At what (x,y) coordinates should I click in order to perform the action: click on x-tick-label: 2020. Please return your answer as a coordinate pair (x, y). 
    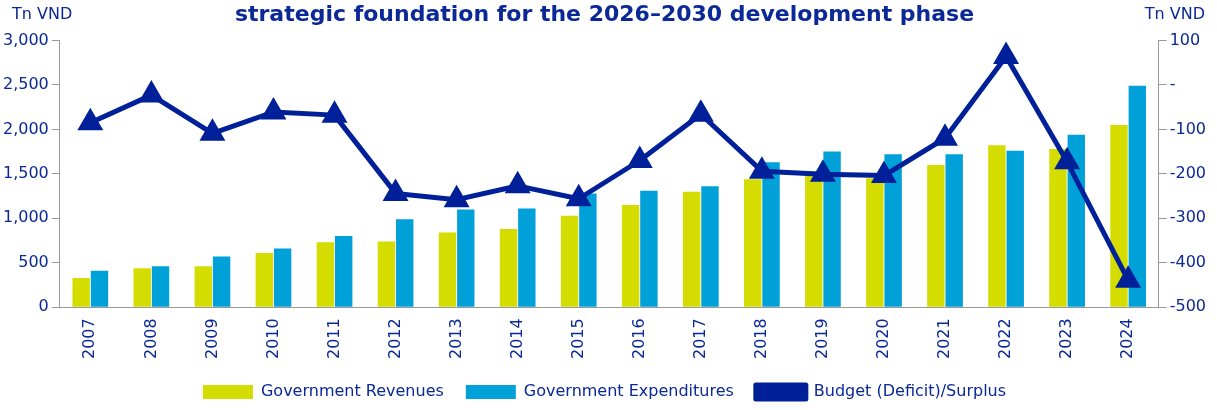
    Looking at the image, I should click on (883, 338).